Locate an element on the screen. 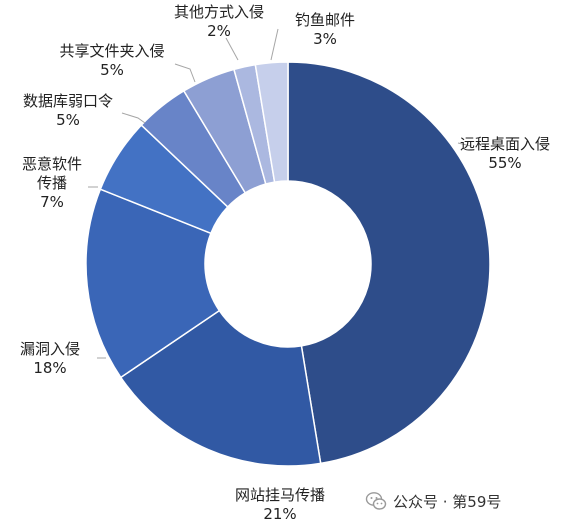 The height and width of the screenshot is (532, 574). category-label-1: 网站挂马传播 is located at coordinates (280, 495).